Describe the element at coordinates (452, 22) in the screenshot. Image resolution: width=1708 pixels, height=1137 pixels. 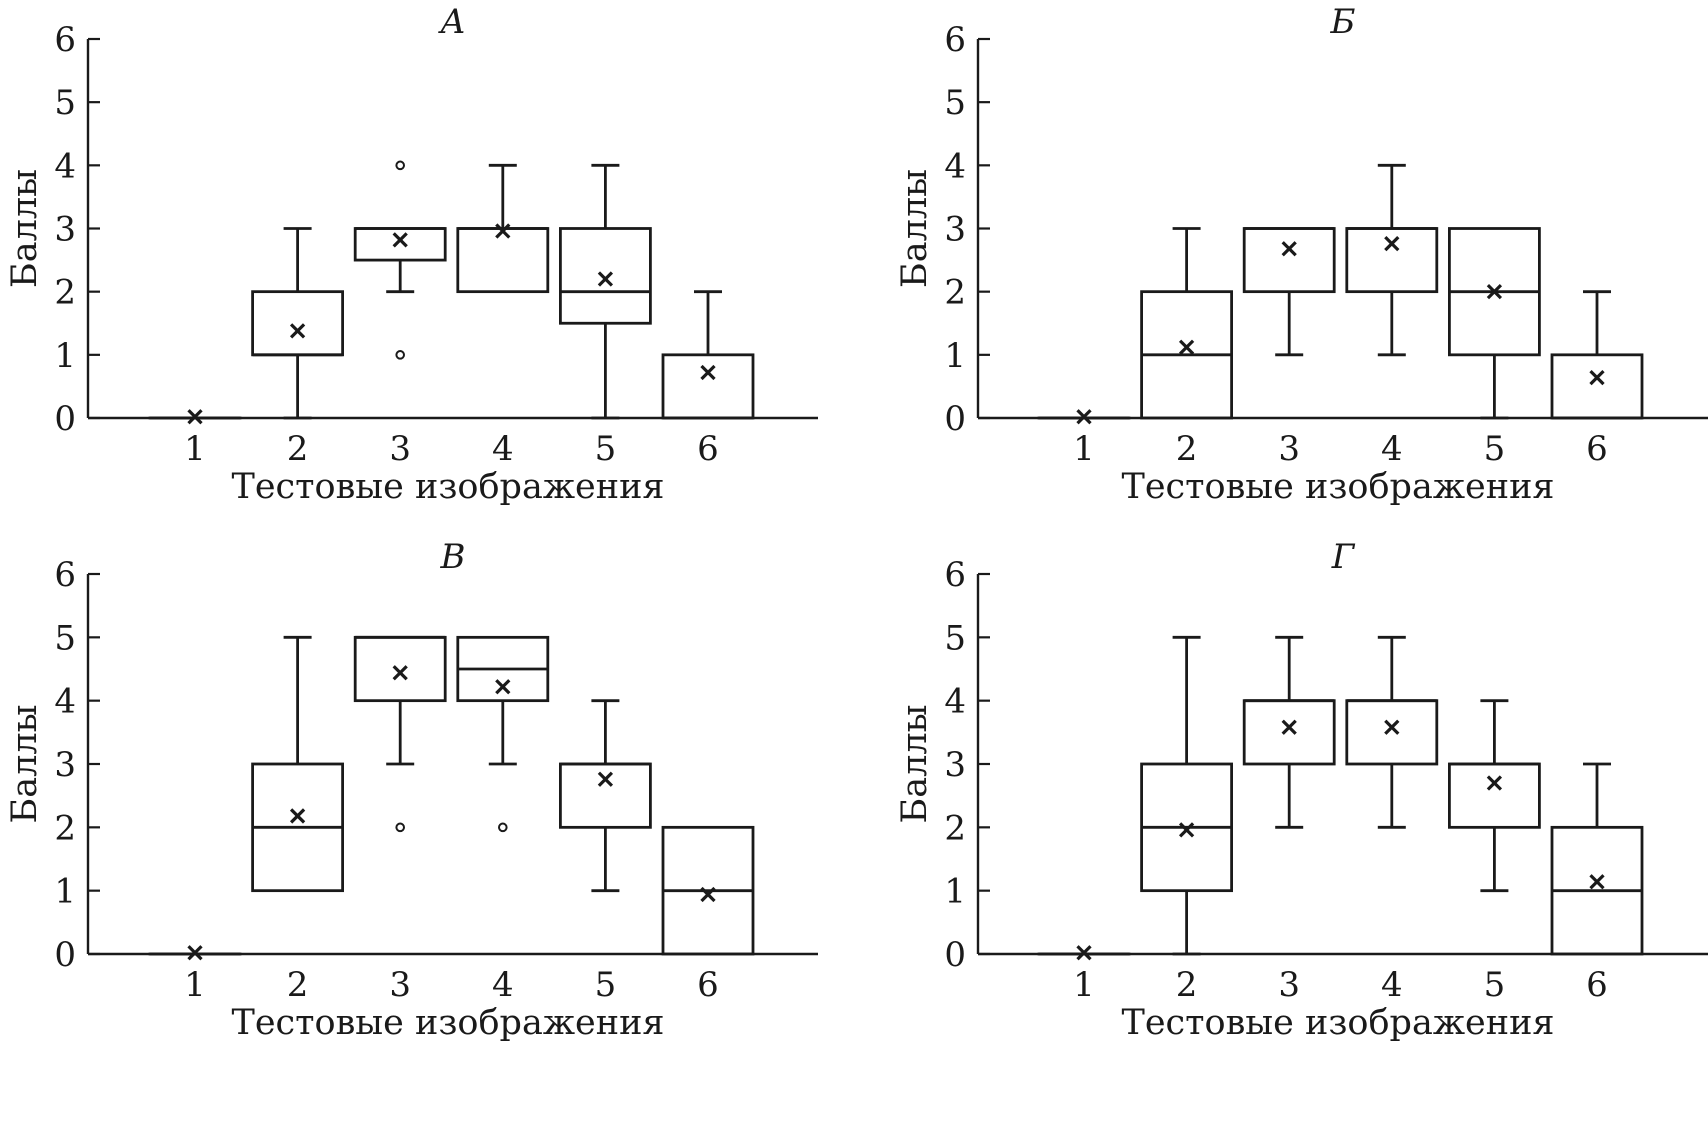
I see `panel-title: А` at that location.